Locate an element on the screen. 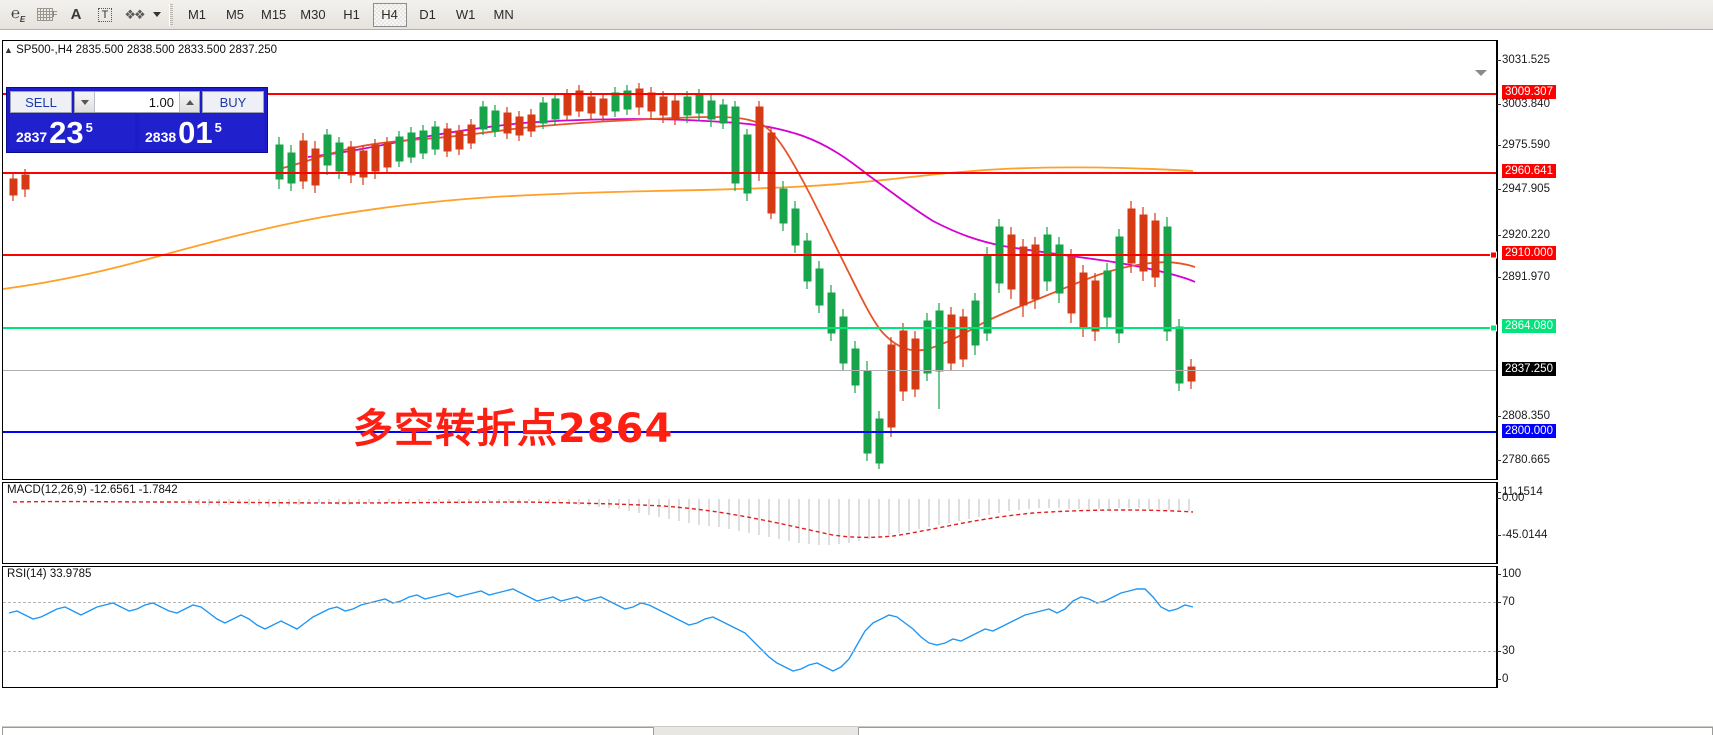 The width and height of the screenshot is (1713, 735). ma-orange-long-line is located at coordinates (598, 228).